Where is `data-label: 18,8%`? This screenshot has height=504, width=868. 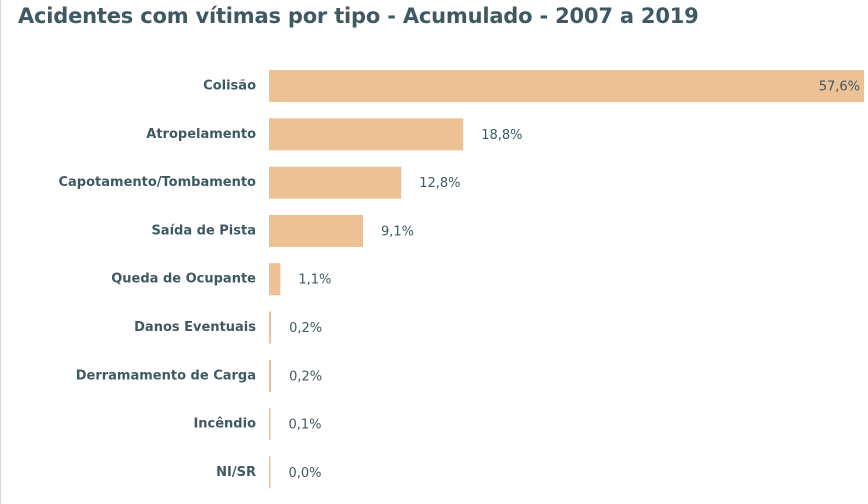
data-label: 18,8% is located at coordinates (501, 135).